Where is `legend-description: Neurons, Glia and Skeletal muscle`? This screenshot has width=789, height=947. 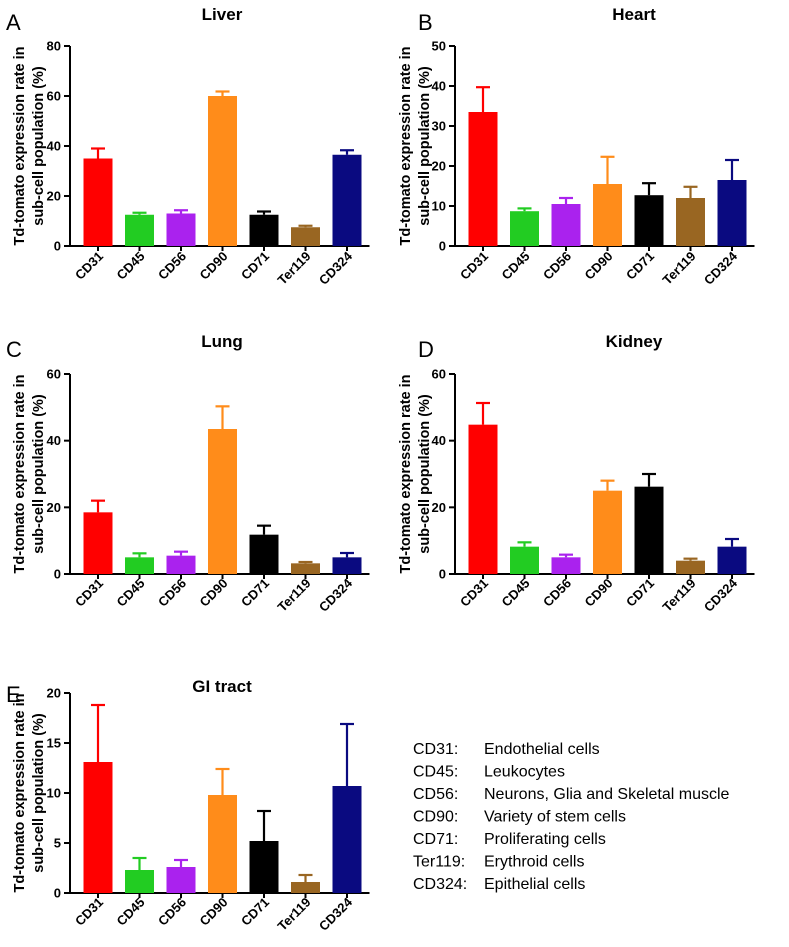
legend-description: Neurons, Glia and Skeletal muscle is located at coordinates (607, 794).